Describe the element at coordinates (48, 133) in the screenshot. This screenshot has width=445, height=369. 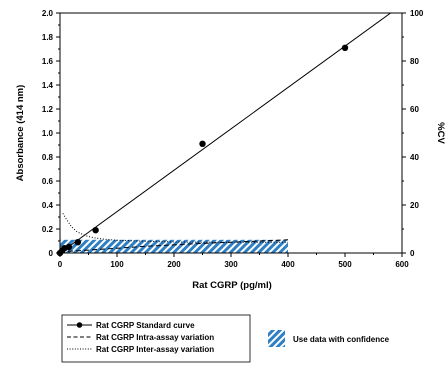
I see `y-tick-label: 1.0` at that location.